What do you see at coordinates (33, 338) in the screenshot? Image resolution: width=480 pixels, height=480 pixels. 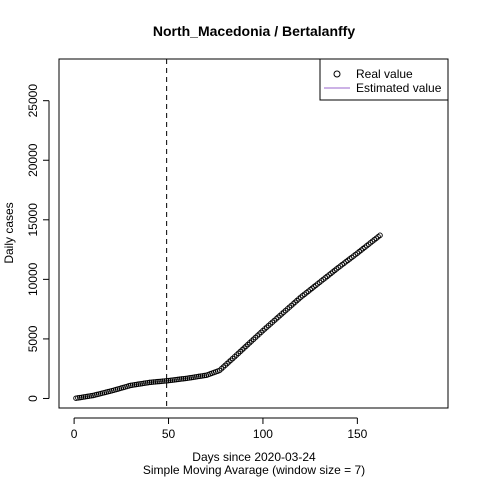 I see `y-tick-label: 5000` at bounding box center [33, 338].